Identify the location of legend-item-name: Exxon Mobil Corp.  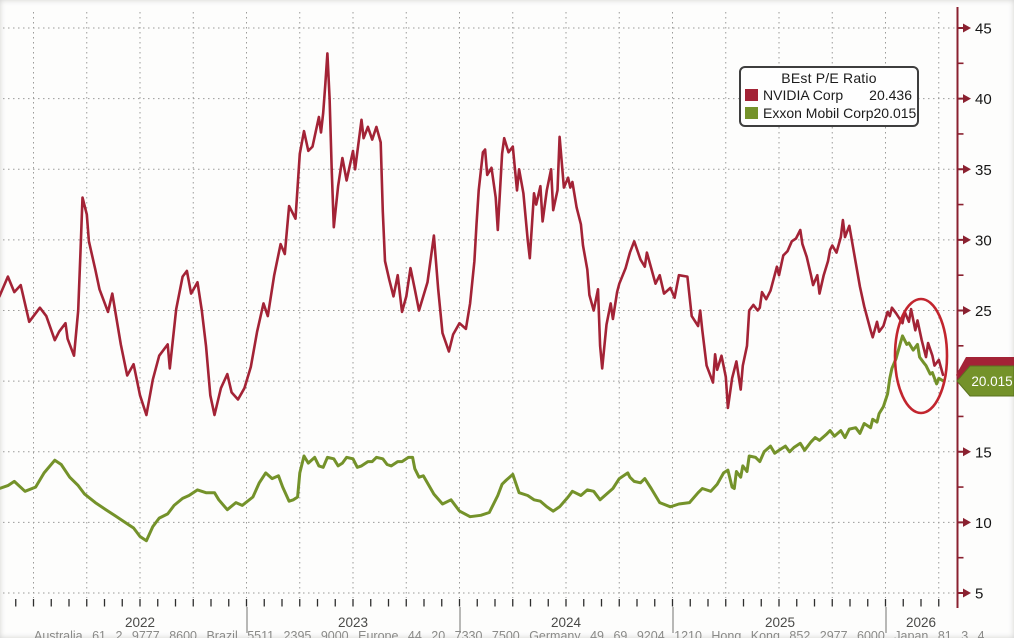
(818, 113).